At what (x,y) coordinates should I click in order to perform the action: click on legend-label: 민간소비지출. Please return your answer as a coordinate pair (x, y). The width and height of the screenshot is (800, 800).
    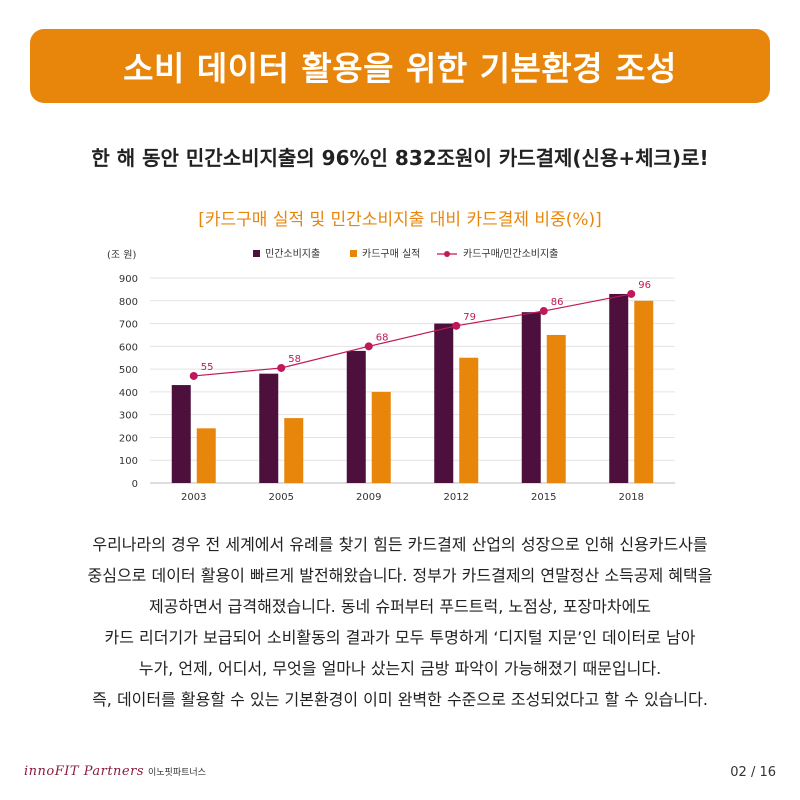
    Looking at the image, I should click on (292, 254).